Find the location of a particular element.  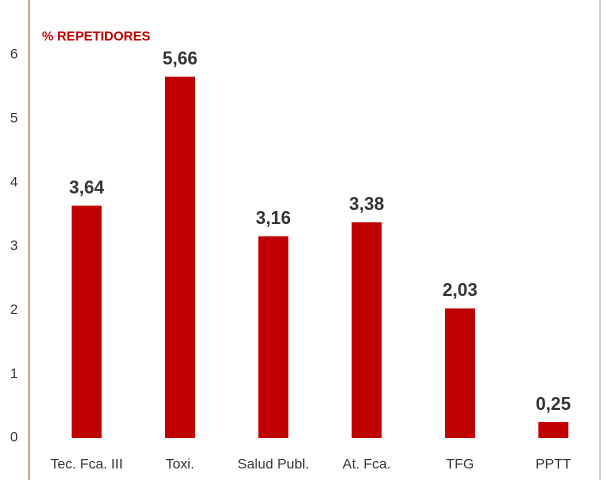

x-tick-label: Tec. Fca. III is located at coordinates (86, 464).